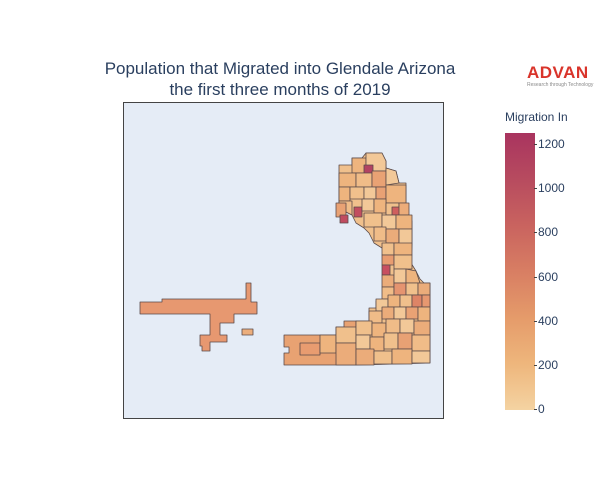 The width and height of the screenshot is (600, 500). Describe the element at coordinates (546, 365) in the screenshot. I see `colorbar-tick: 200` at that location.